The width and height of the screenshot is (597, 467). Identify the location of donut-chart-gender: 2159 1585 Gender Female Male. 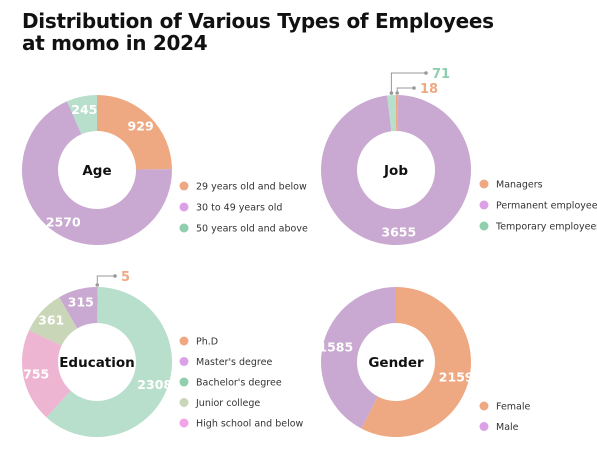
(424, 362).